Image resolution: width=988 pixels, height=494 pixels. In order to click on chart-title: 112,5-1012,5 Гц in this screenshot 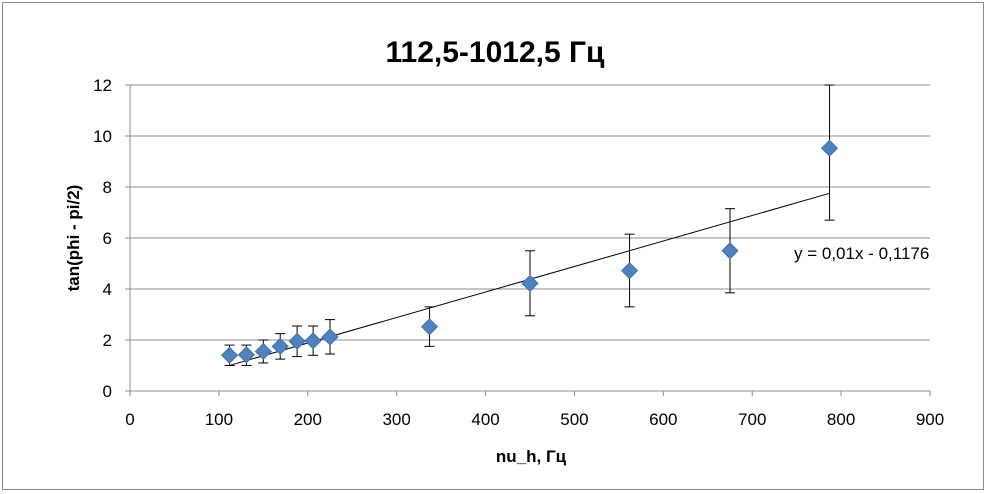, I will do `click(496, 52)`.